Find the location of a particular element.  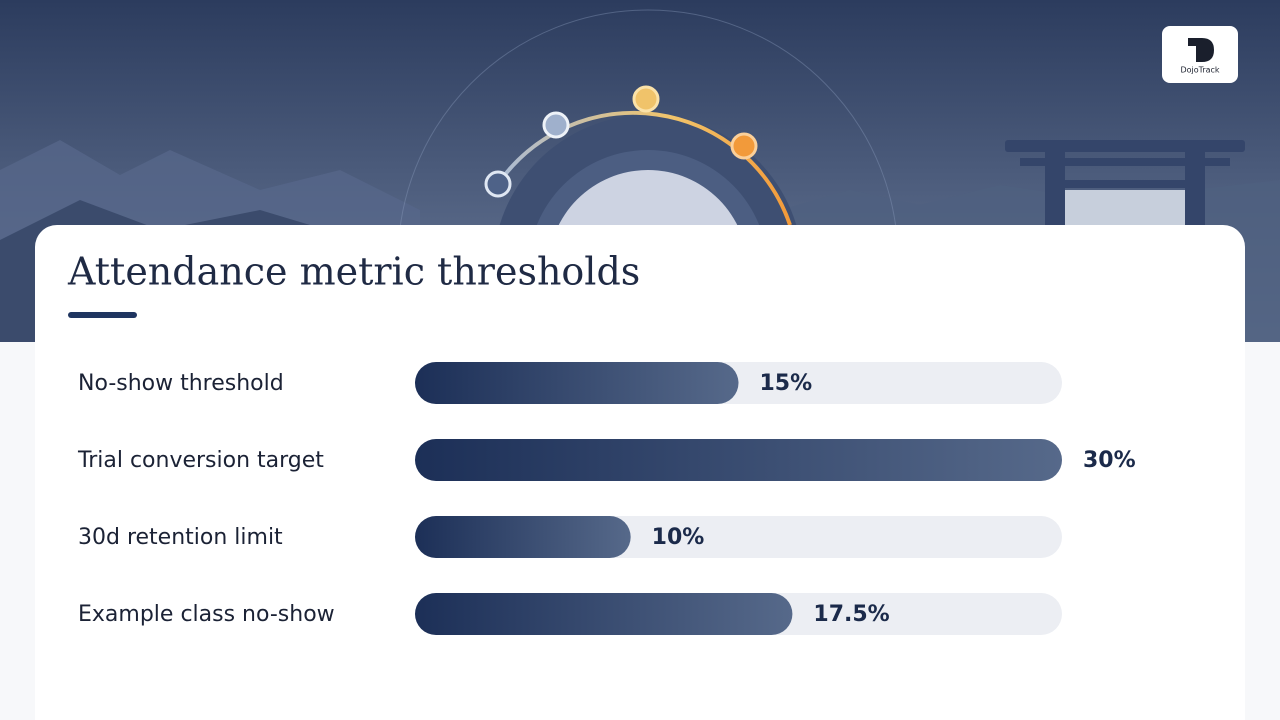

category-label: 30d retention limit is located at coordinates (180, 537).